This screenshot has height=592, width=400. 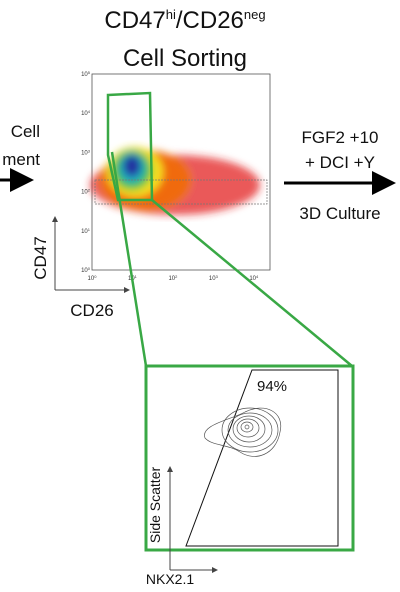 What do you see at coordinates (184, 20) in the screenshot?
I see `title-line1: CD47hi/CD26neg` at bounding box center [184, 20].